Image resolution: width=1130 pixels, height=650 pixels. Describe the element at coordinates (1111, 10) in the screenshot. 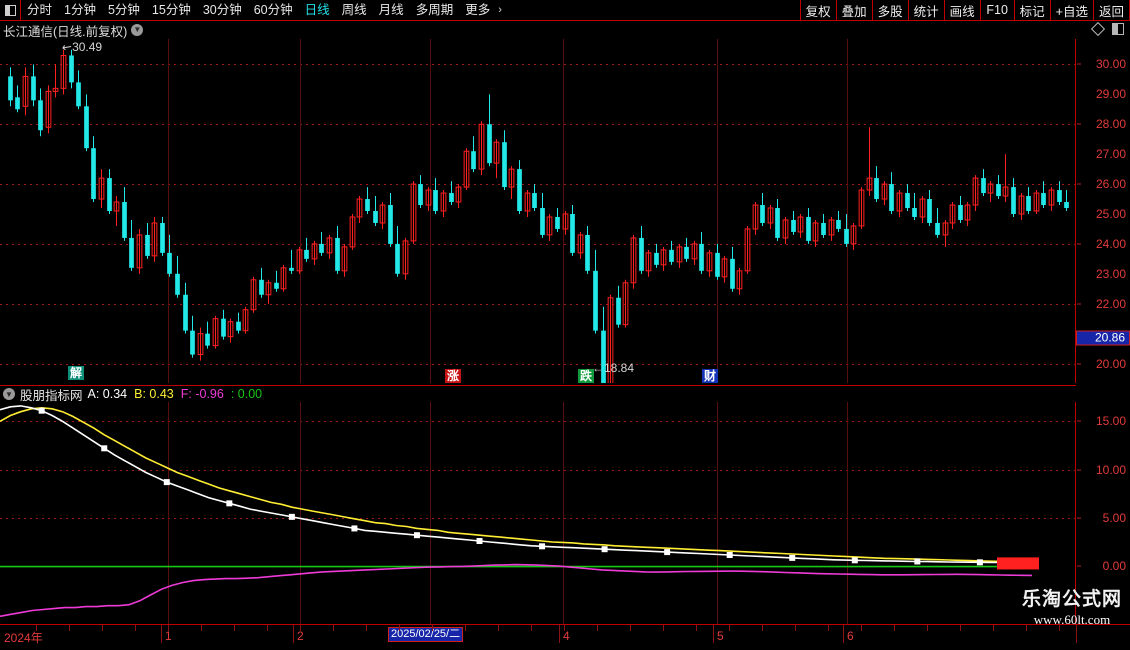

I see `toolbar-action-8: 返回` at that location.